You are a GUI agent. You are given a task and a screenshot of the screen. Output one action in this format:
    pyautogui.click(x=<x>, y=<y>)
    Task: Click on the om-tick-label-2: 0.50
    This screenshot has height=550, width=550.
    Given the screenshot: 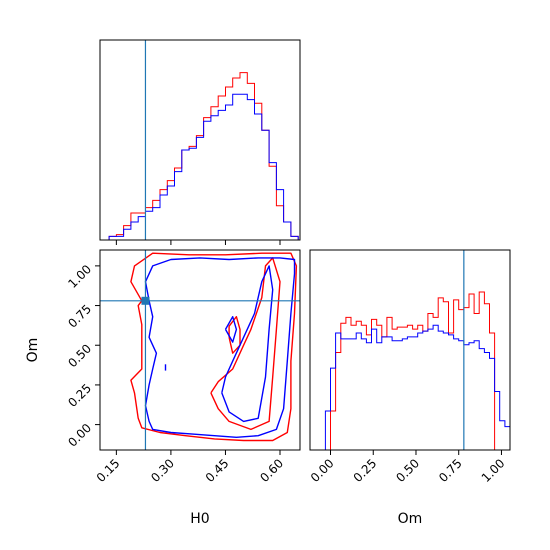 What is the action you would take?
    pyautogui.click(x=79, y=355)
    